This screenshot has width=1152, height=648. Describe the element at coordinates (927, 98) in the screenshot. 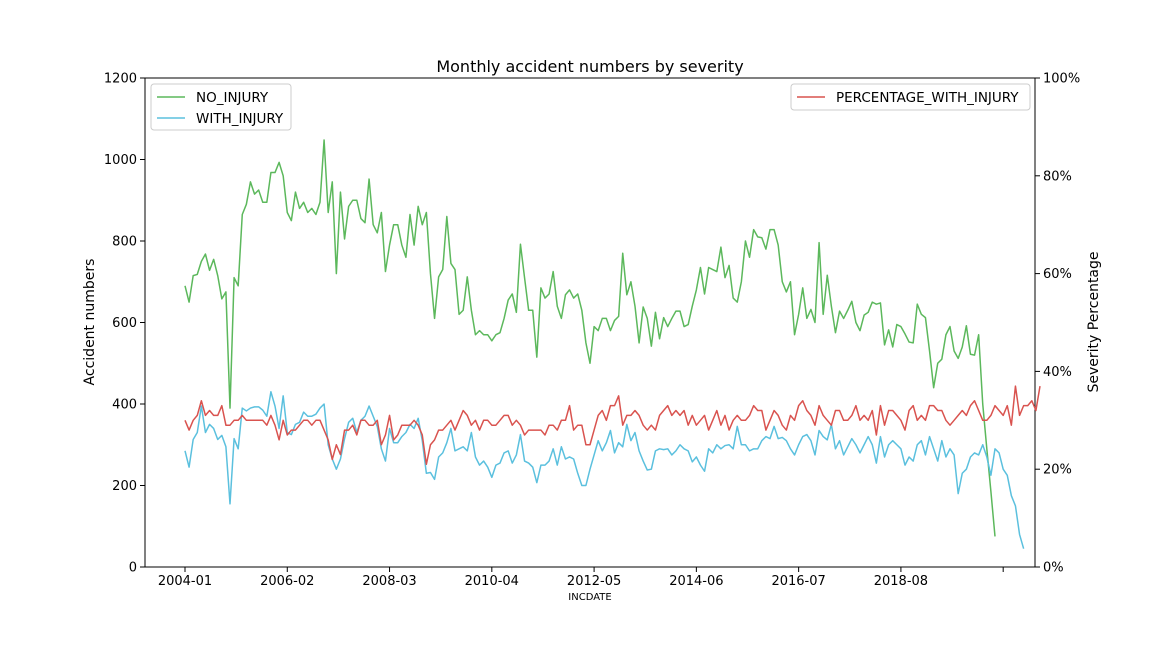

I see `legend-percentage-label: PERCENTAGE_WITH_INJURY` at that location.